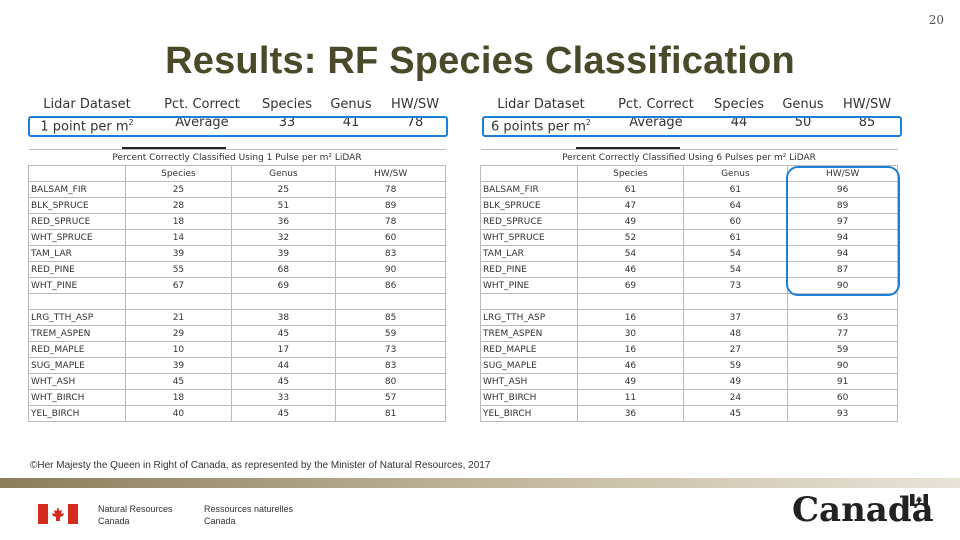 The image size is (960, 540). I want to click on value-cell: 46, so click(630, 365).